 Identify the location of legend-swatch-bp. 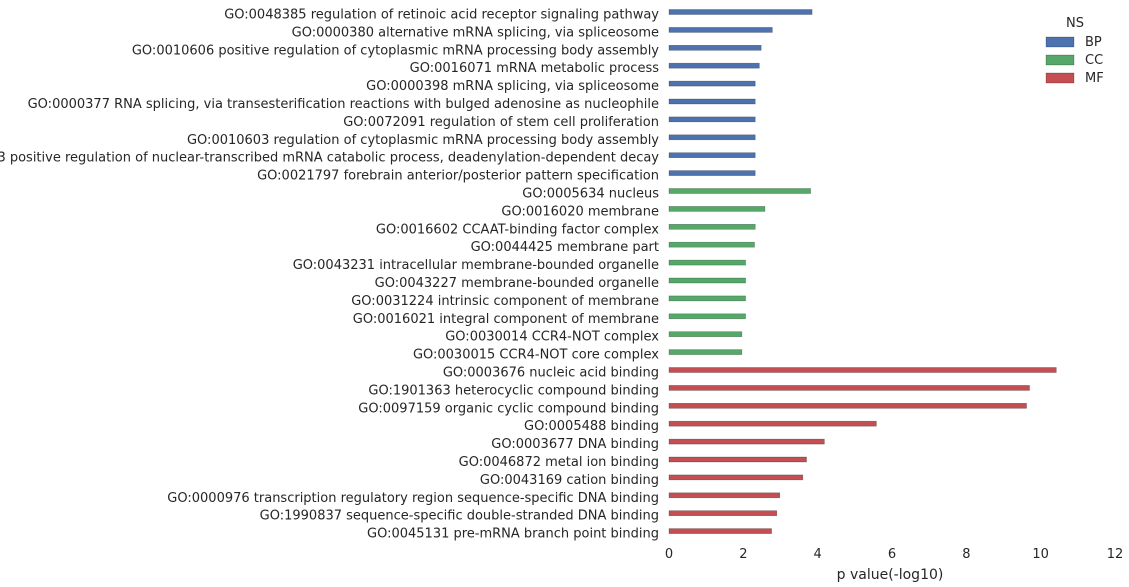
(1060, 42).